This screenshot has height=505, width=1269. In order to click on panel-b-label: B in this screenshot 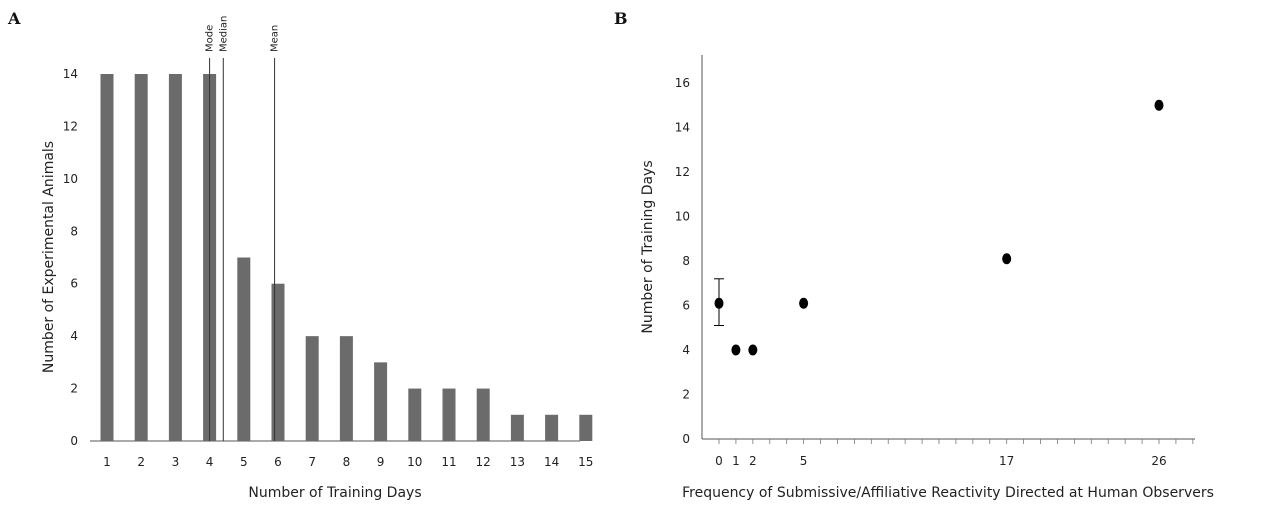, I will do `click(621, 18)`.